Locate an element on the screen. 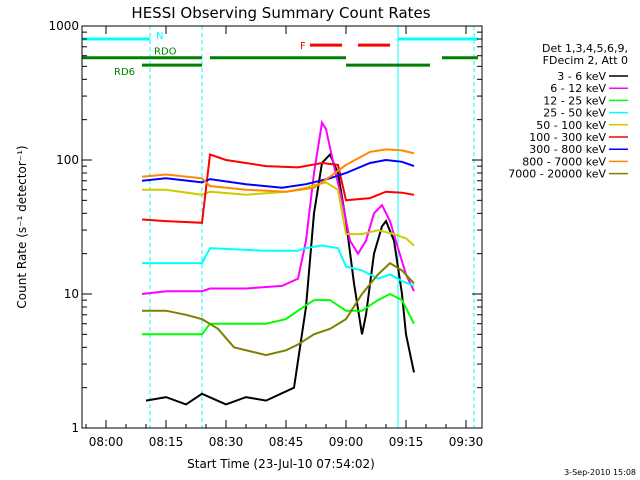  chart-title: HESSI Observing Summary Count Rates is located at coordinates (280, 13).